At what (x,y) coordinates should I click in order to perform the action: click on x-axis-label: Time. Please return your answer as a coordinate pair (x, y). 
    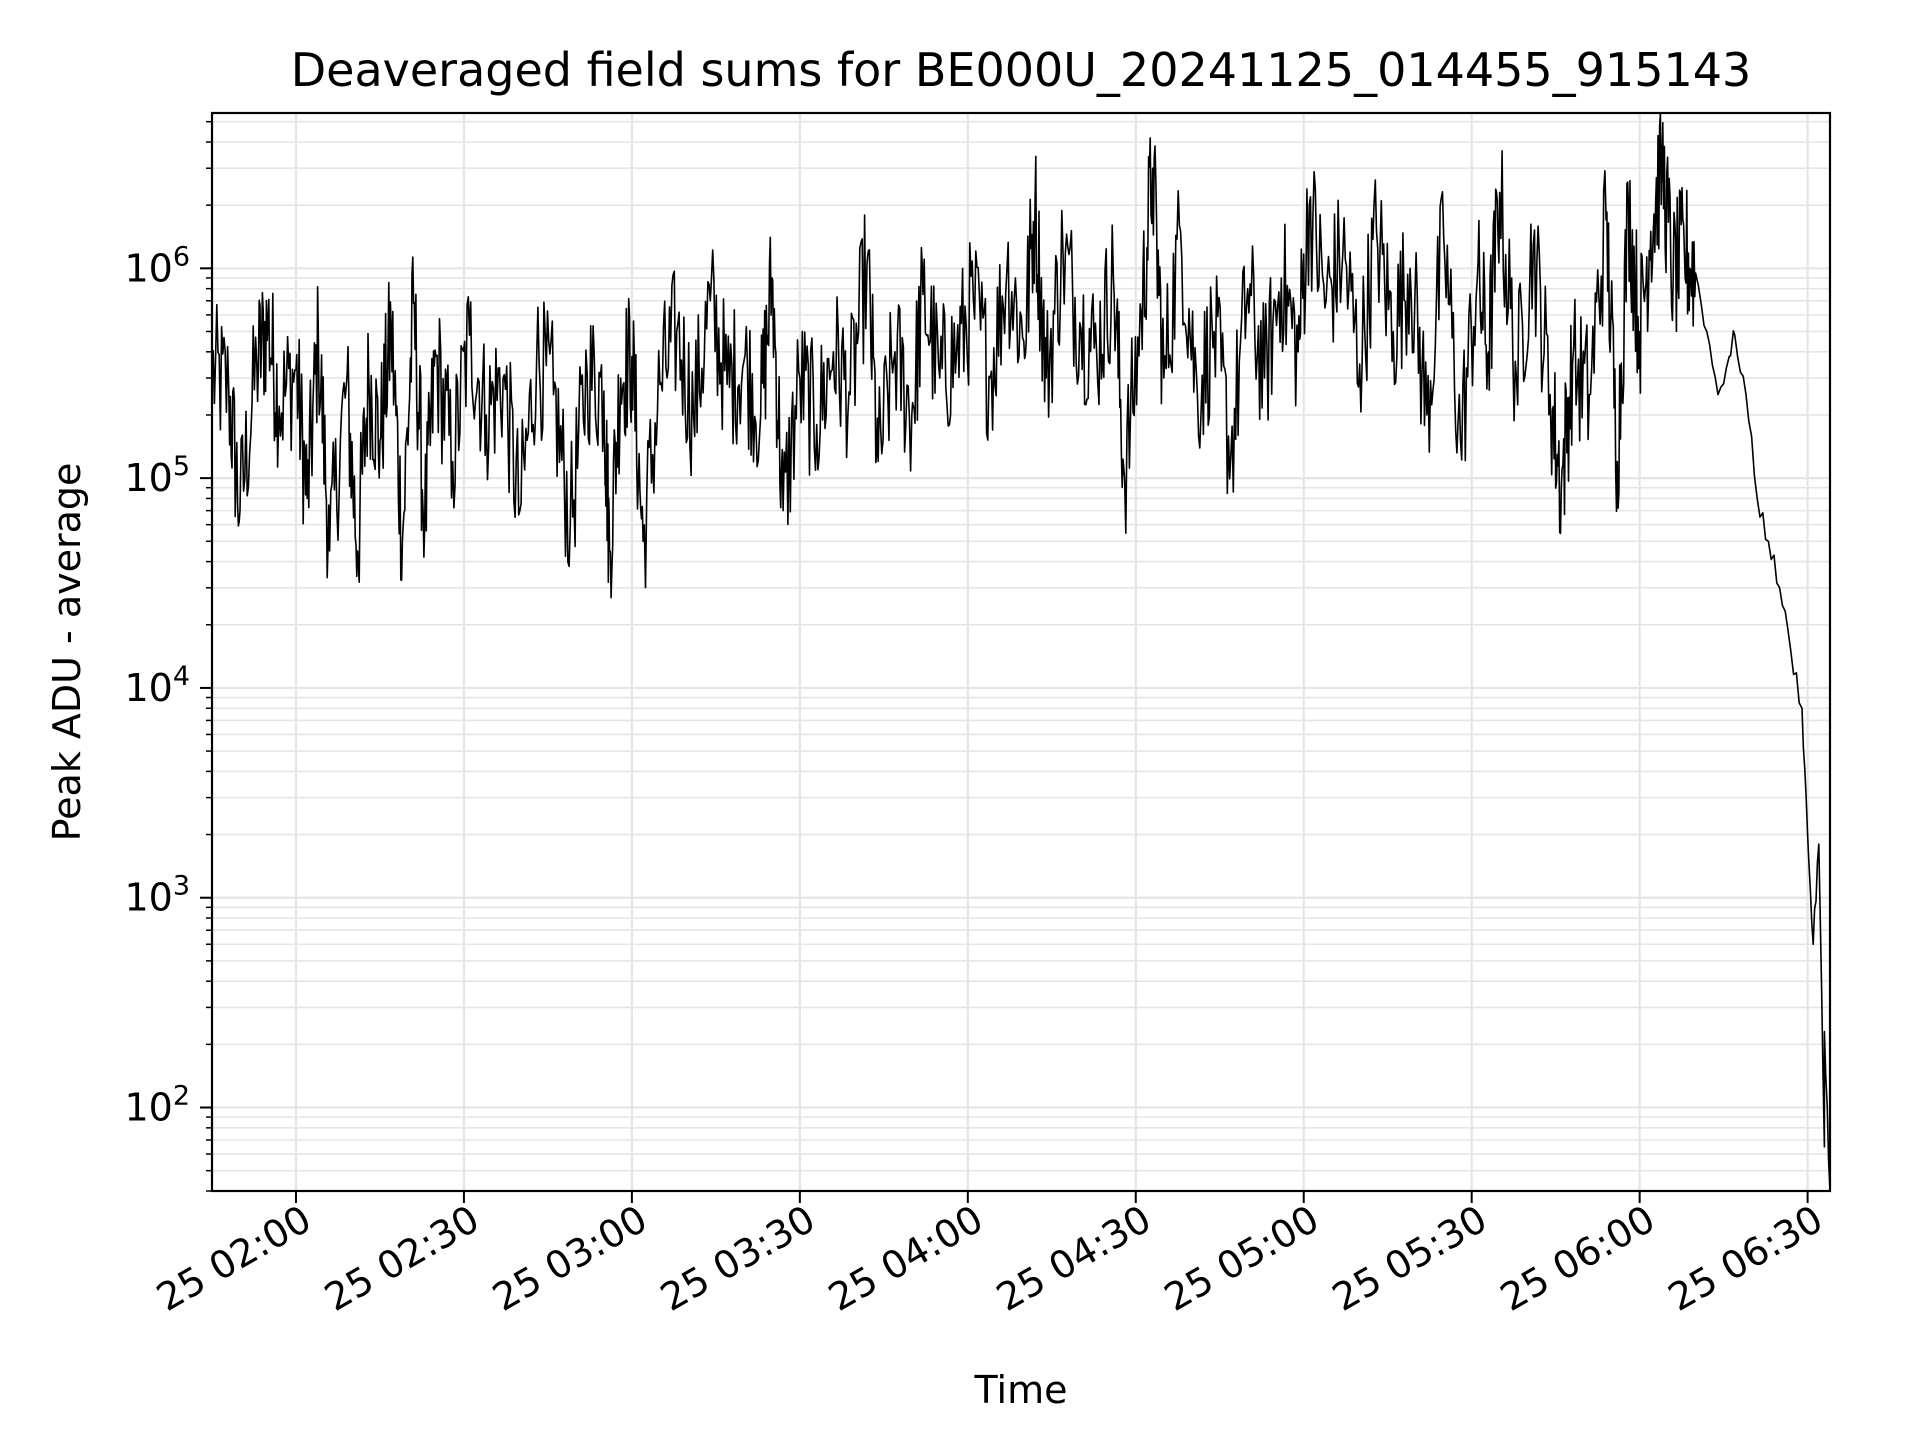
    Looking at the image, I should click on (1021, 1390).